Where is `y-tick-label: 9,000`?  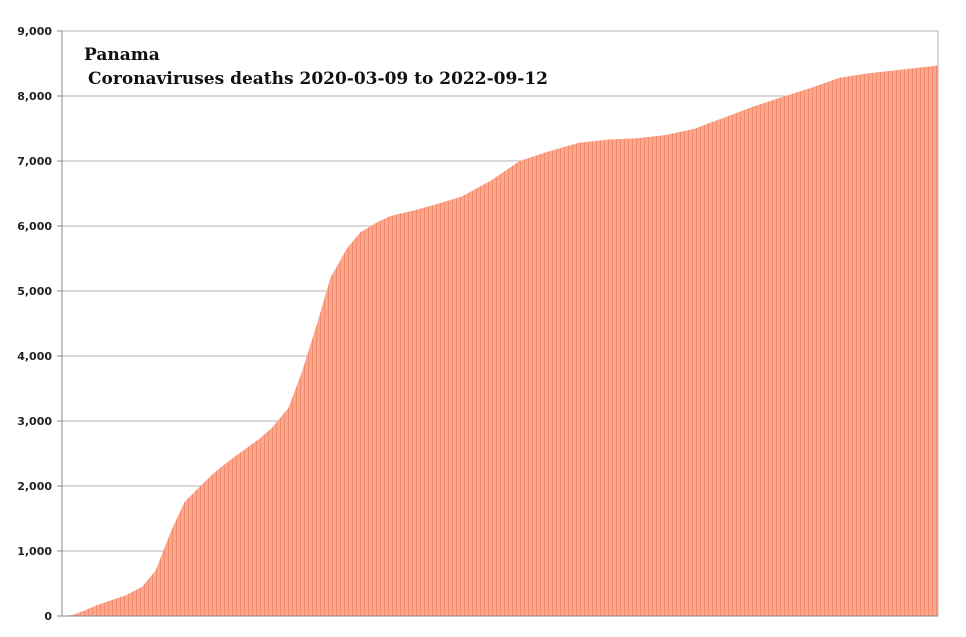 y-tick-label: 9,000 is located at coordinates (34, 31).